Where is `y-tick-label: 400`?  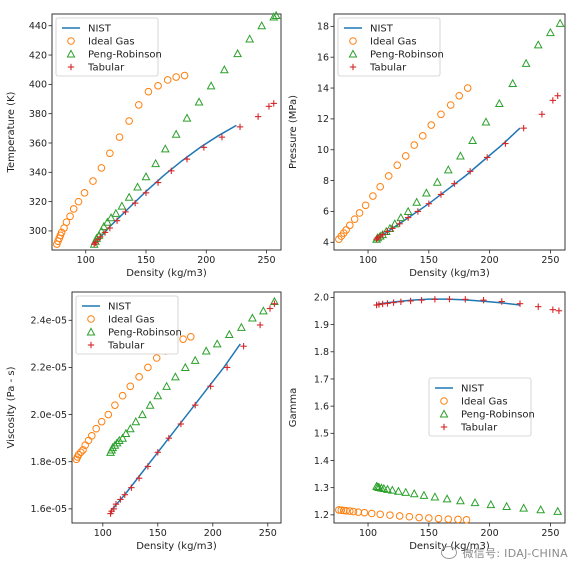
y-tick-label: 400 is located at coordinates (38, 85).